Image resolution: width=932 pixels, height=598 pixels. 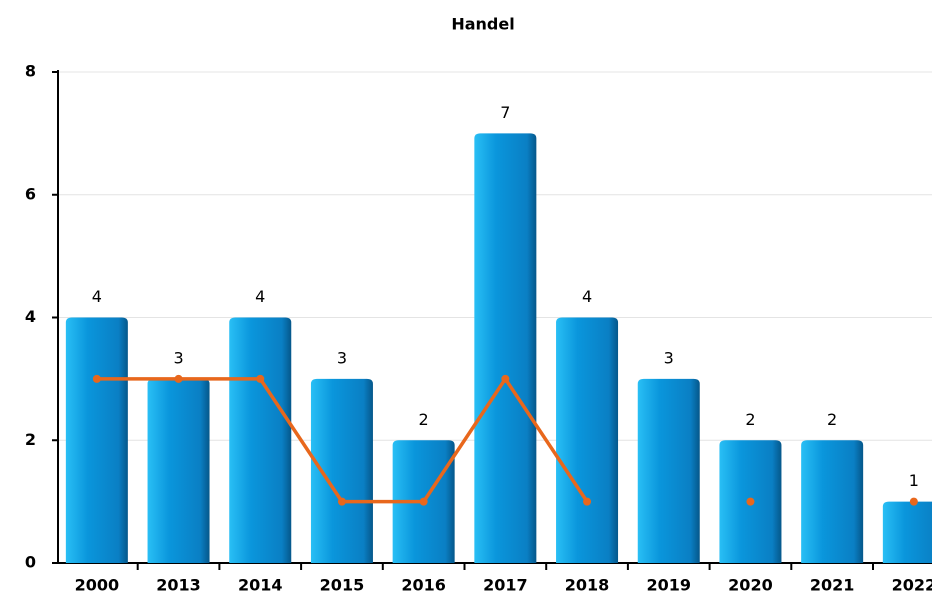 What do you see at coordinates (97, 585) in the screenshot?
I see `x-tick-label: 2000` at bounding box center [97, 585].